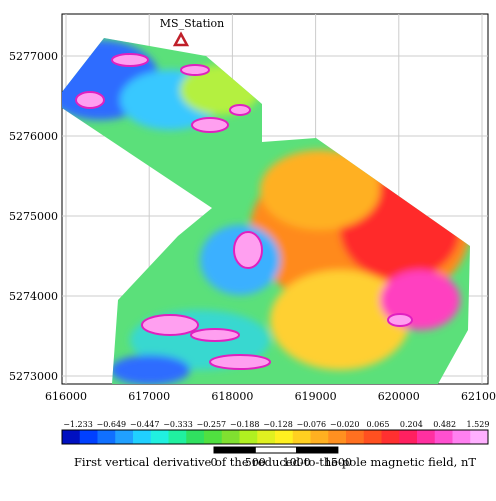 This screenshot has width=496, height=501. Describe the element at coordinates (232, 396) in the screenshot. I see `x-tick-label: 618000` at that location.